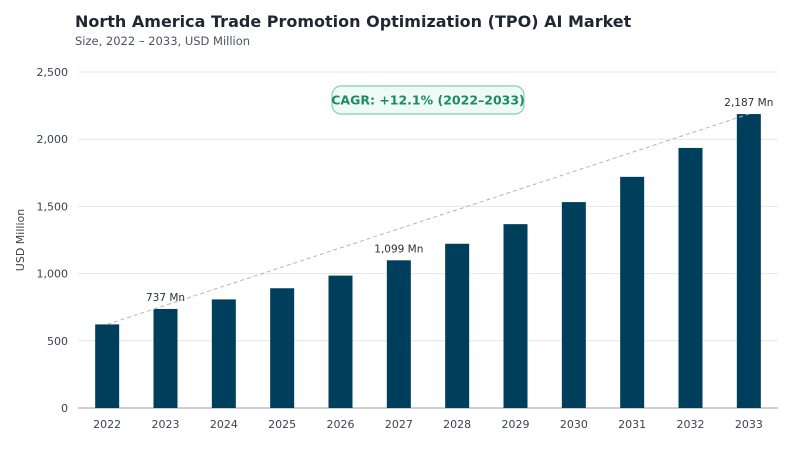 The image size is (800, 450). What do you see at coordinates (398, 334) in the screenshot?
I see `bar-2027` at bounding box center [398, 334].